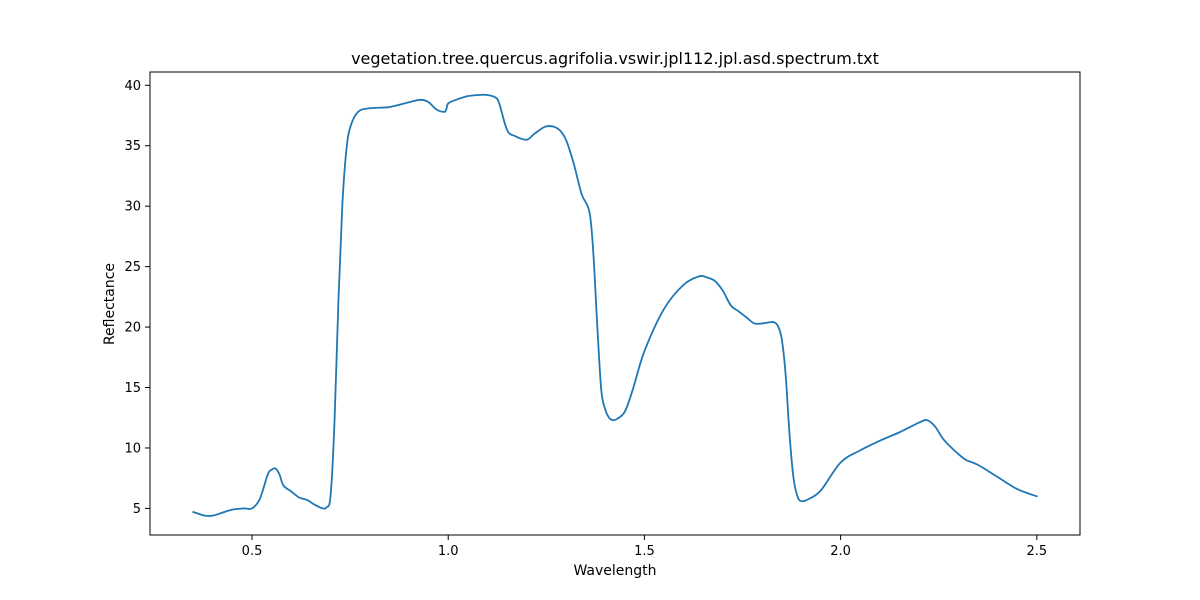 The height and width of the screenshot is (600, 1200). I want to click on y-tick-label: 5, so click(137, 509).